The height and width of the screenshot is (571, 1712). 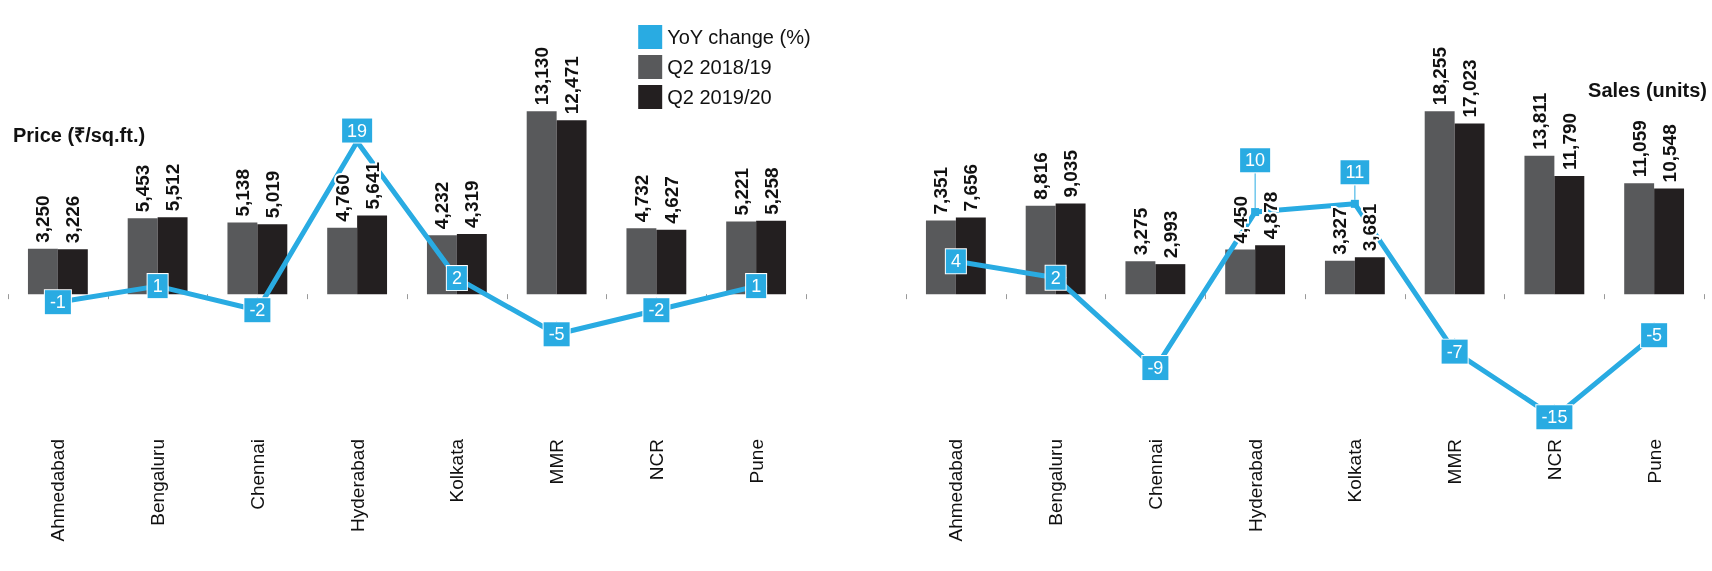 I want to click on data-label: 5,138, so click(x=242, y=193).